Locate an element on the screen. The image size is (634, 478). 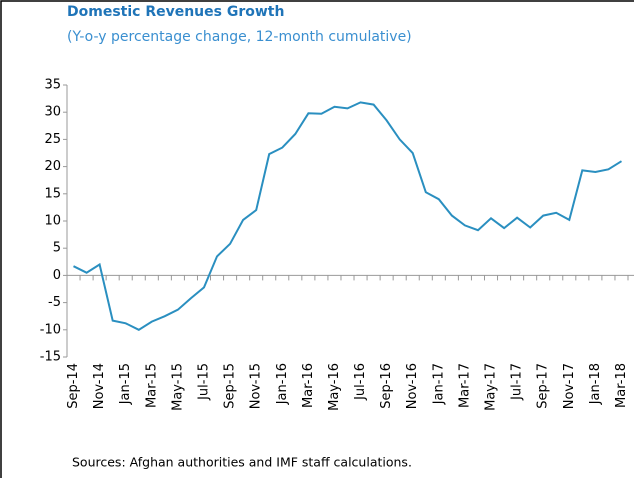
y-tick-label: 25 is located at coordinates (52, 139).